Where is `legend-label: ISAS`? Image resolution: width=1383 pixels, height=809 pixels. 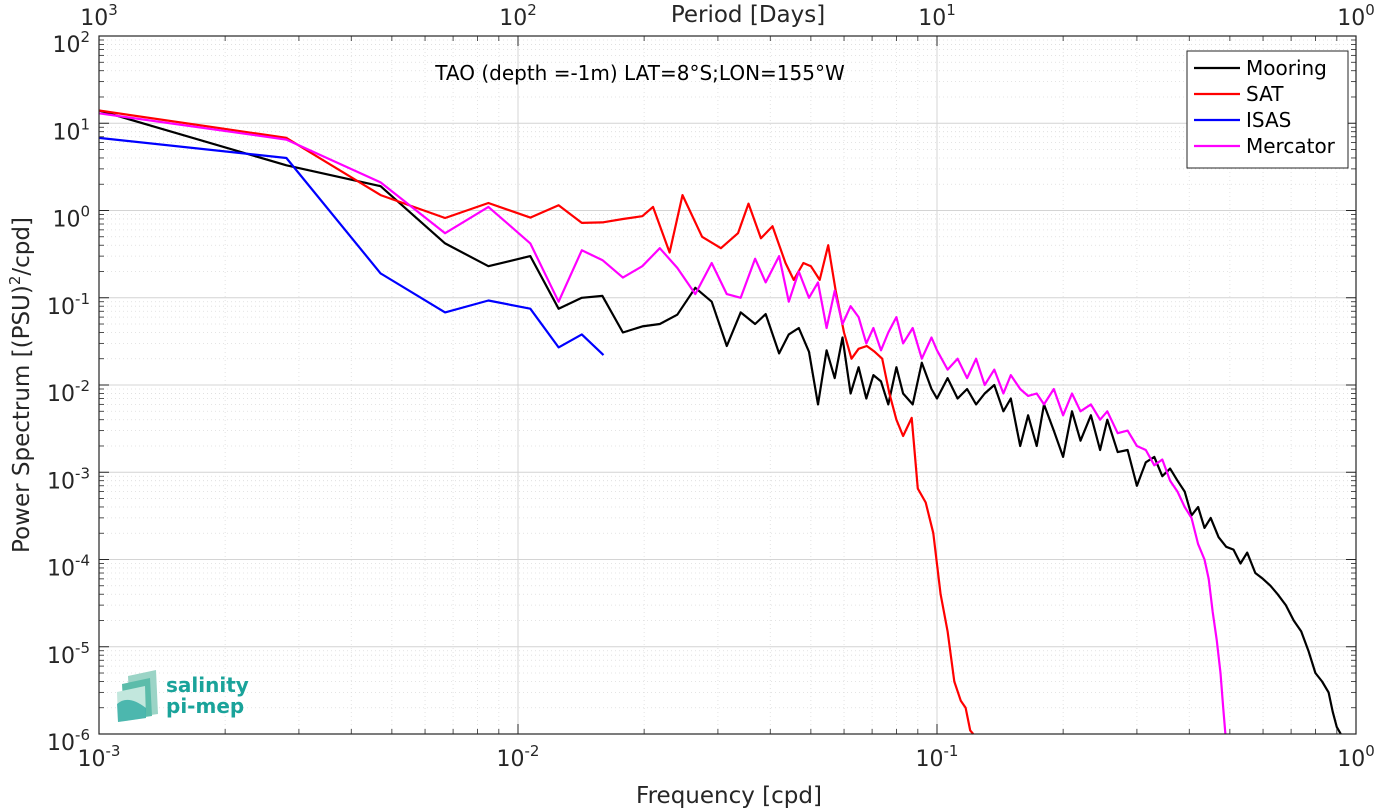
legend-label: ISAS is located at coordinates (1268, 120).